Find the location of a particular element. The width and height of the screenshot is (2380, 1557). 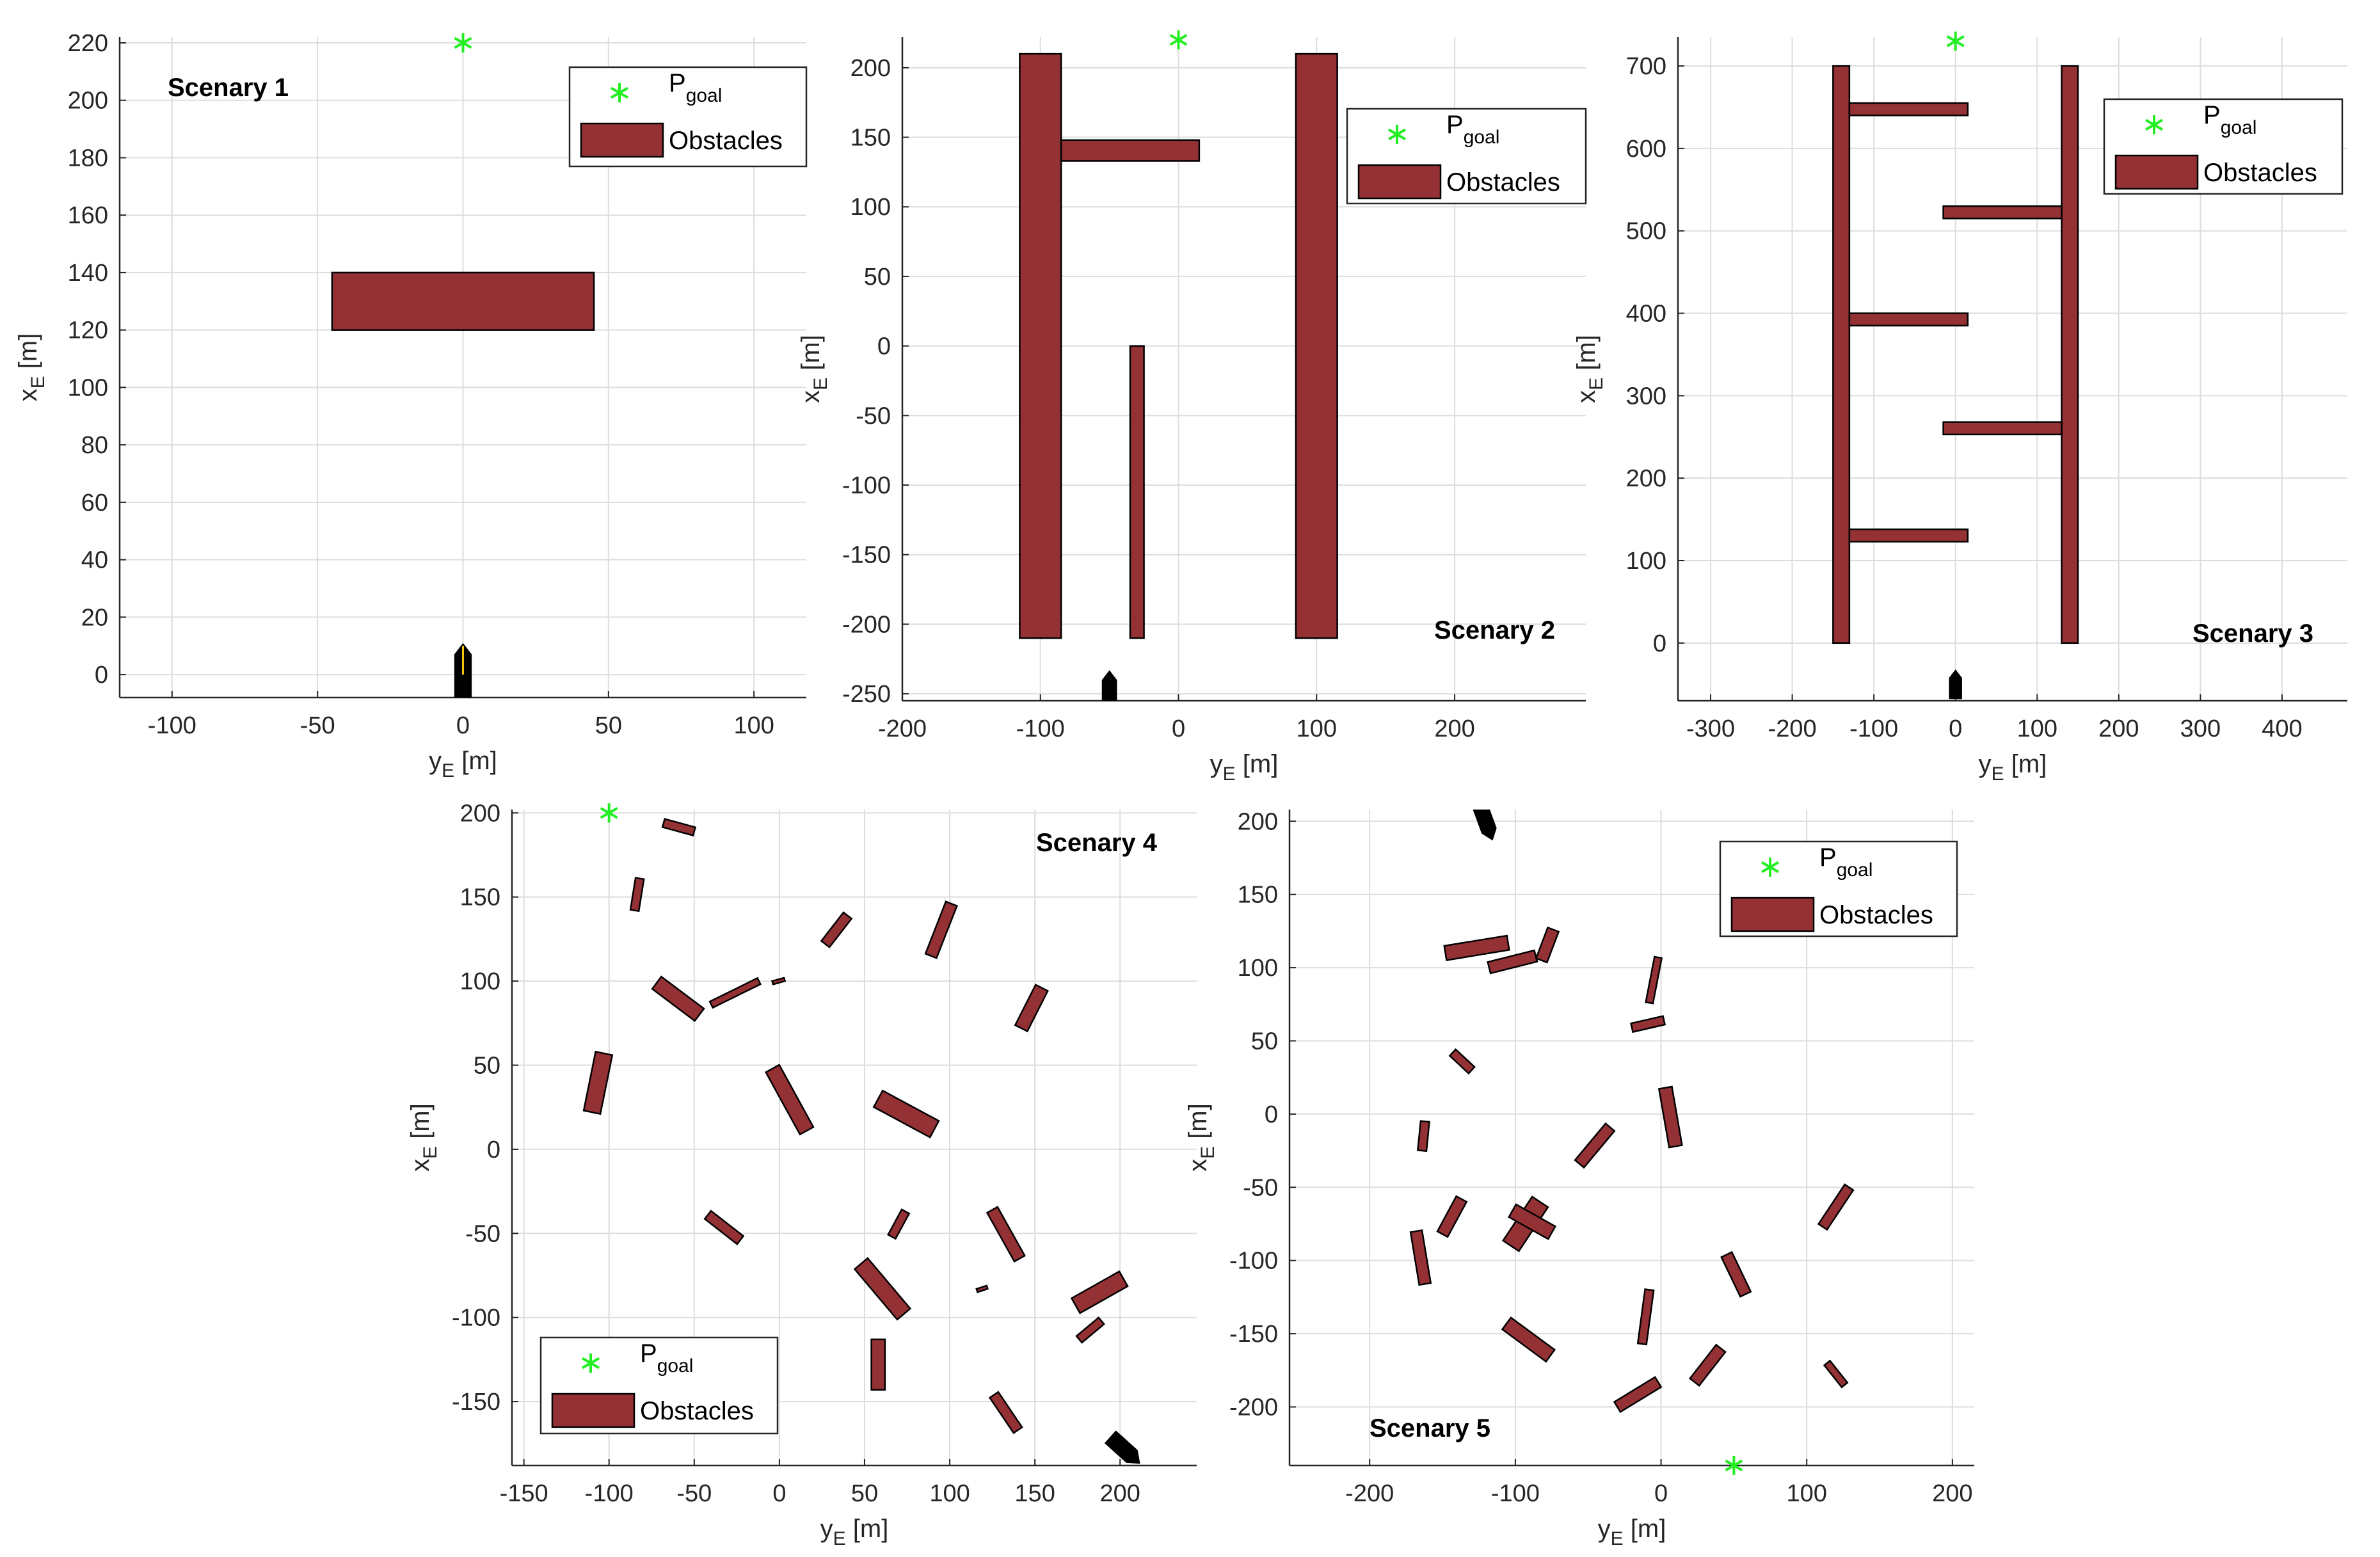

y-tick-label: -200 is located at coordinates (866, 624).